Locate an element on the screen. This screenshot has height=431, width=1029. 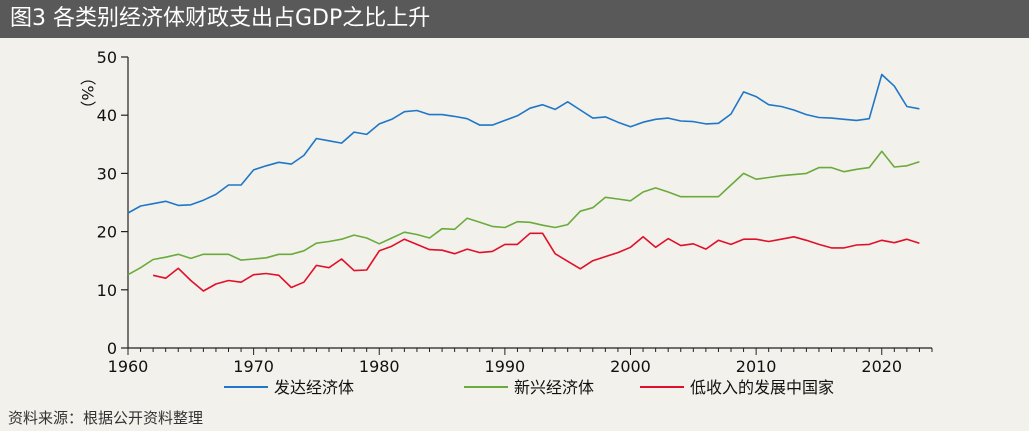
y-axis: 0 10 20 30 40 50 is located at coordinates (113, 203).